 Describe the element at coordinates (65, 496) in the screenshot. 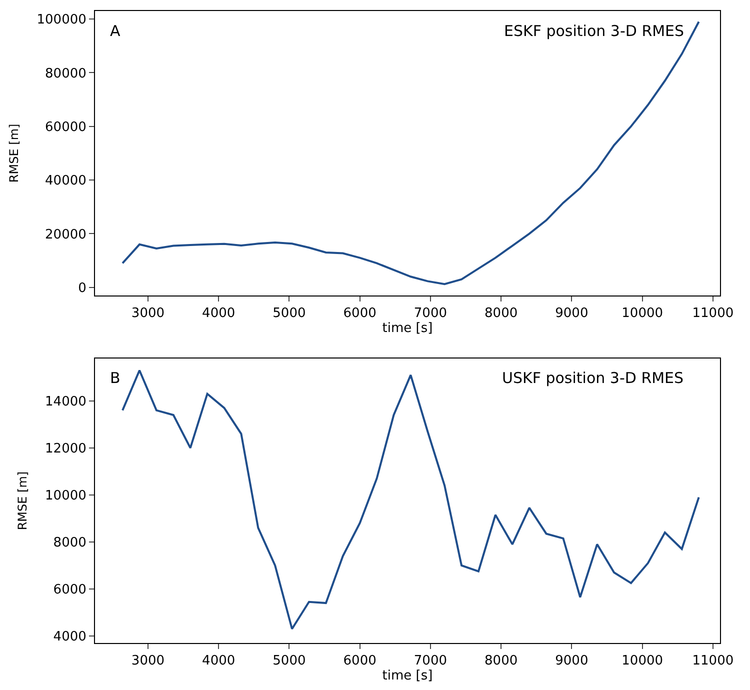

I see `y-tick-label: 10000` at that location.